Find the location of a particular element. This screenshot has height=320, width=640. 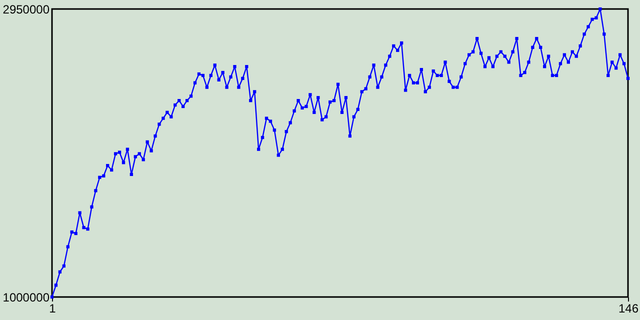

x-tick-label: 1 is located at coordinates (52, 309).